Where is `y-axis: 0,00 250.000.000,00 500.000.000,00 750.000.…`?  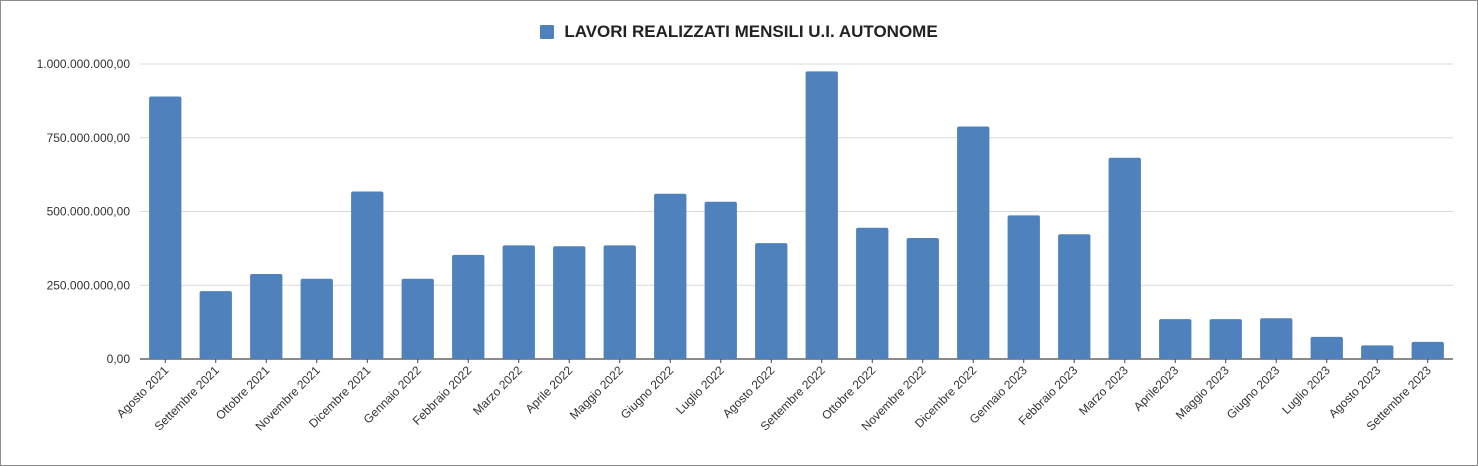
y-axis: 0,00 250.000.000,00 500.000.000,00 750.000.… is located at coordinates (84, 211).